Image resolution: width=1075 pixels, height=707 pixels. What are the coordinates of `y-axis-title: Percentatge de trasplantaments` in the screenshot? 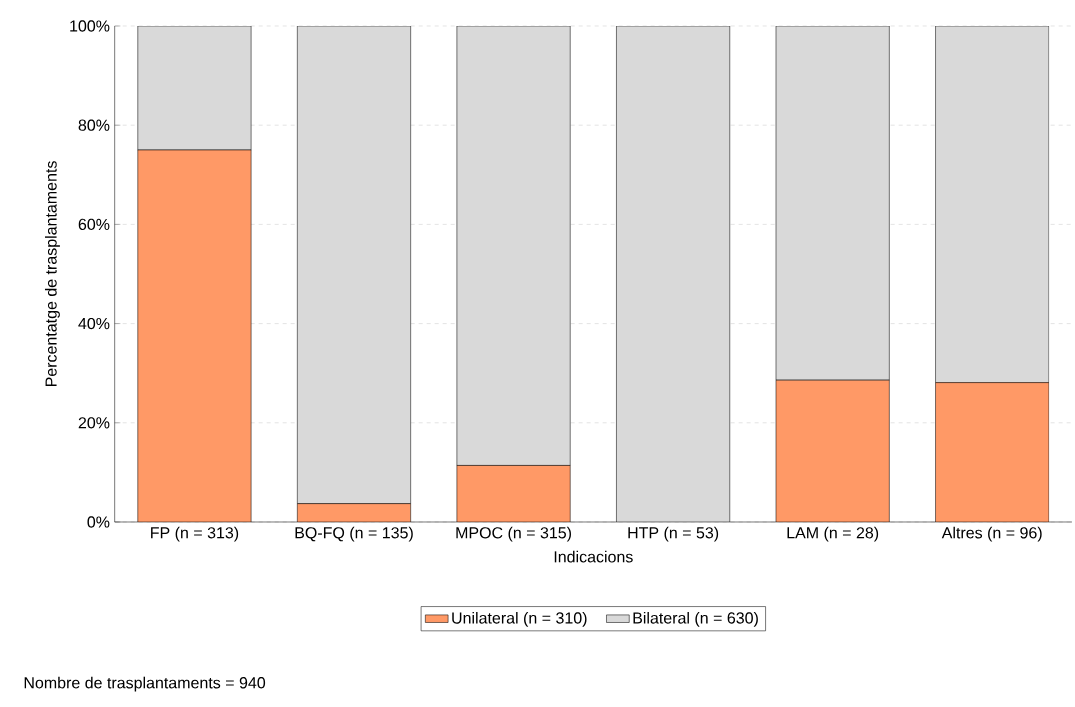 It's located at (52, 274).